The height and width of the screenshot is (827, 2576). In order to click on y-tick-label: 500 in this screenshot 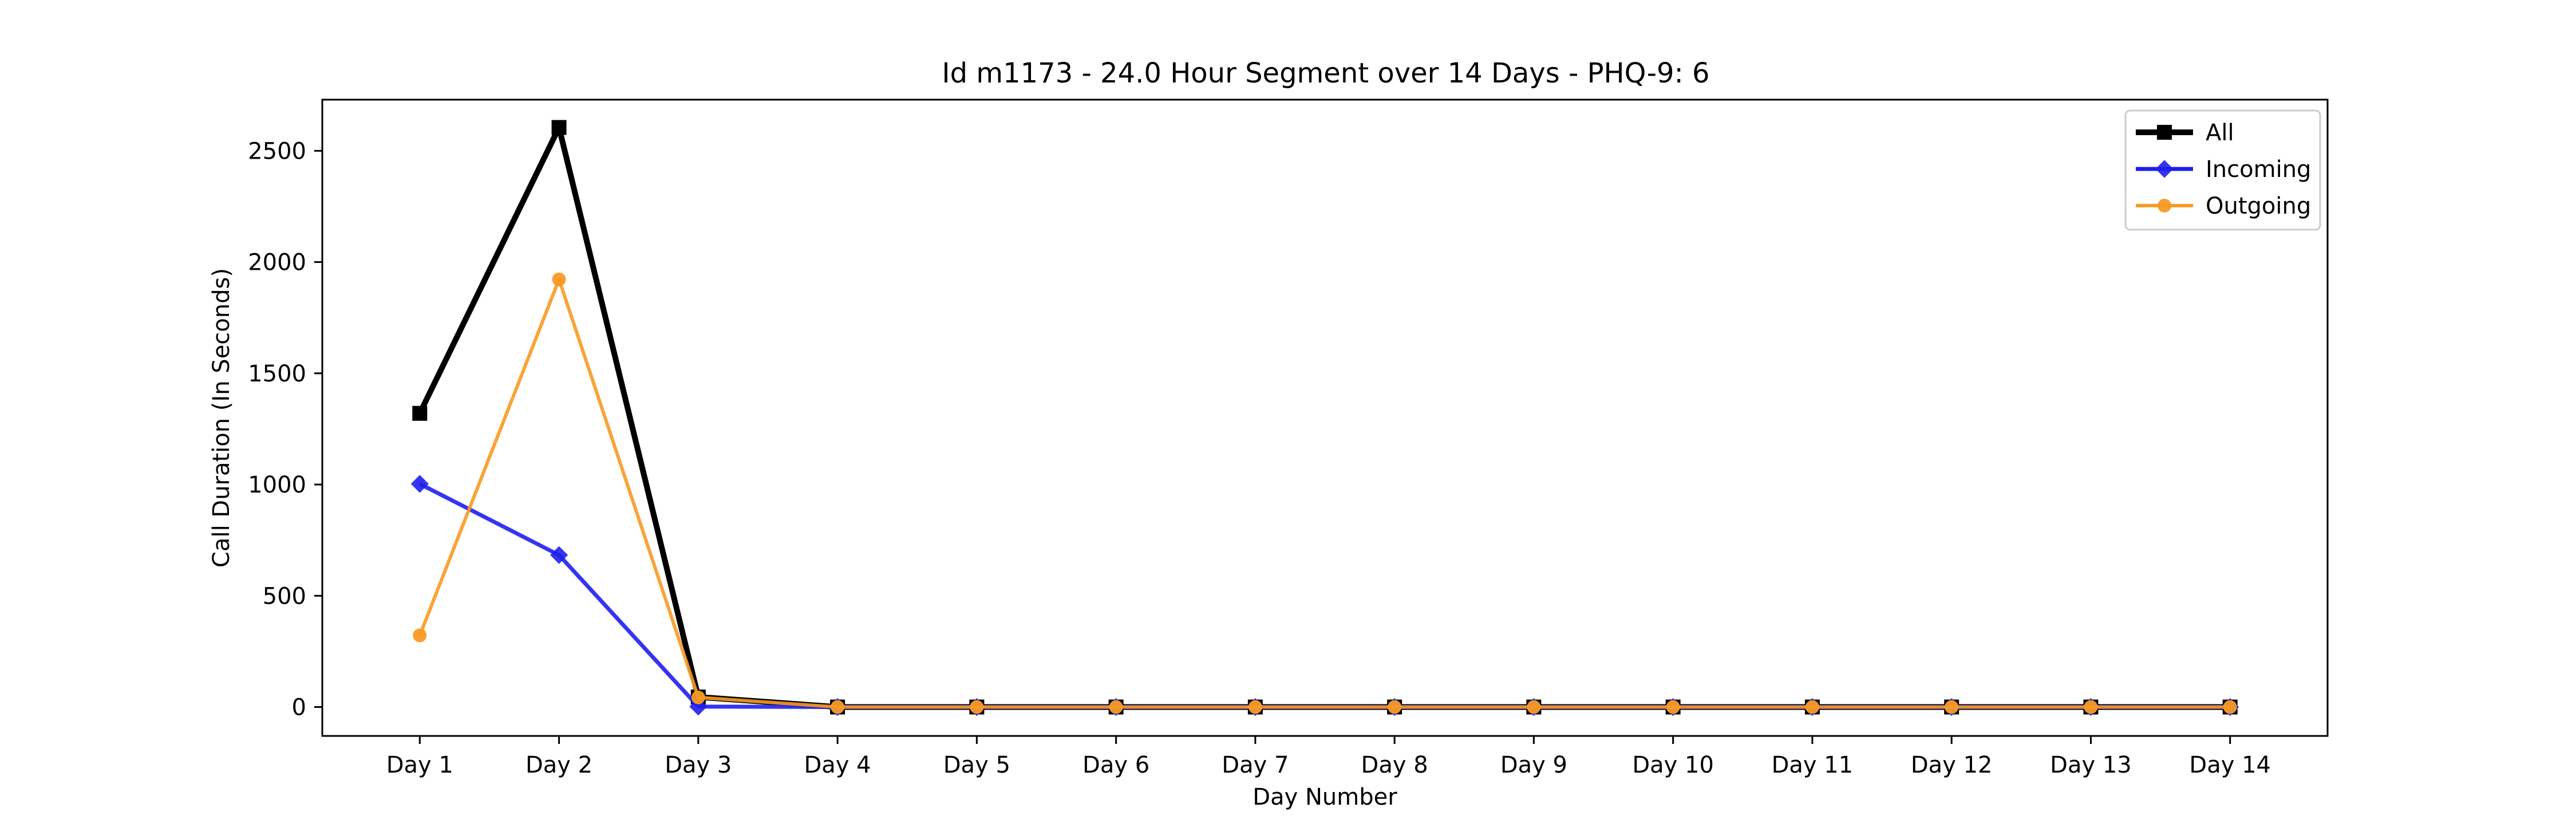, I will do `click(284, 596)`.